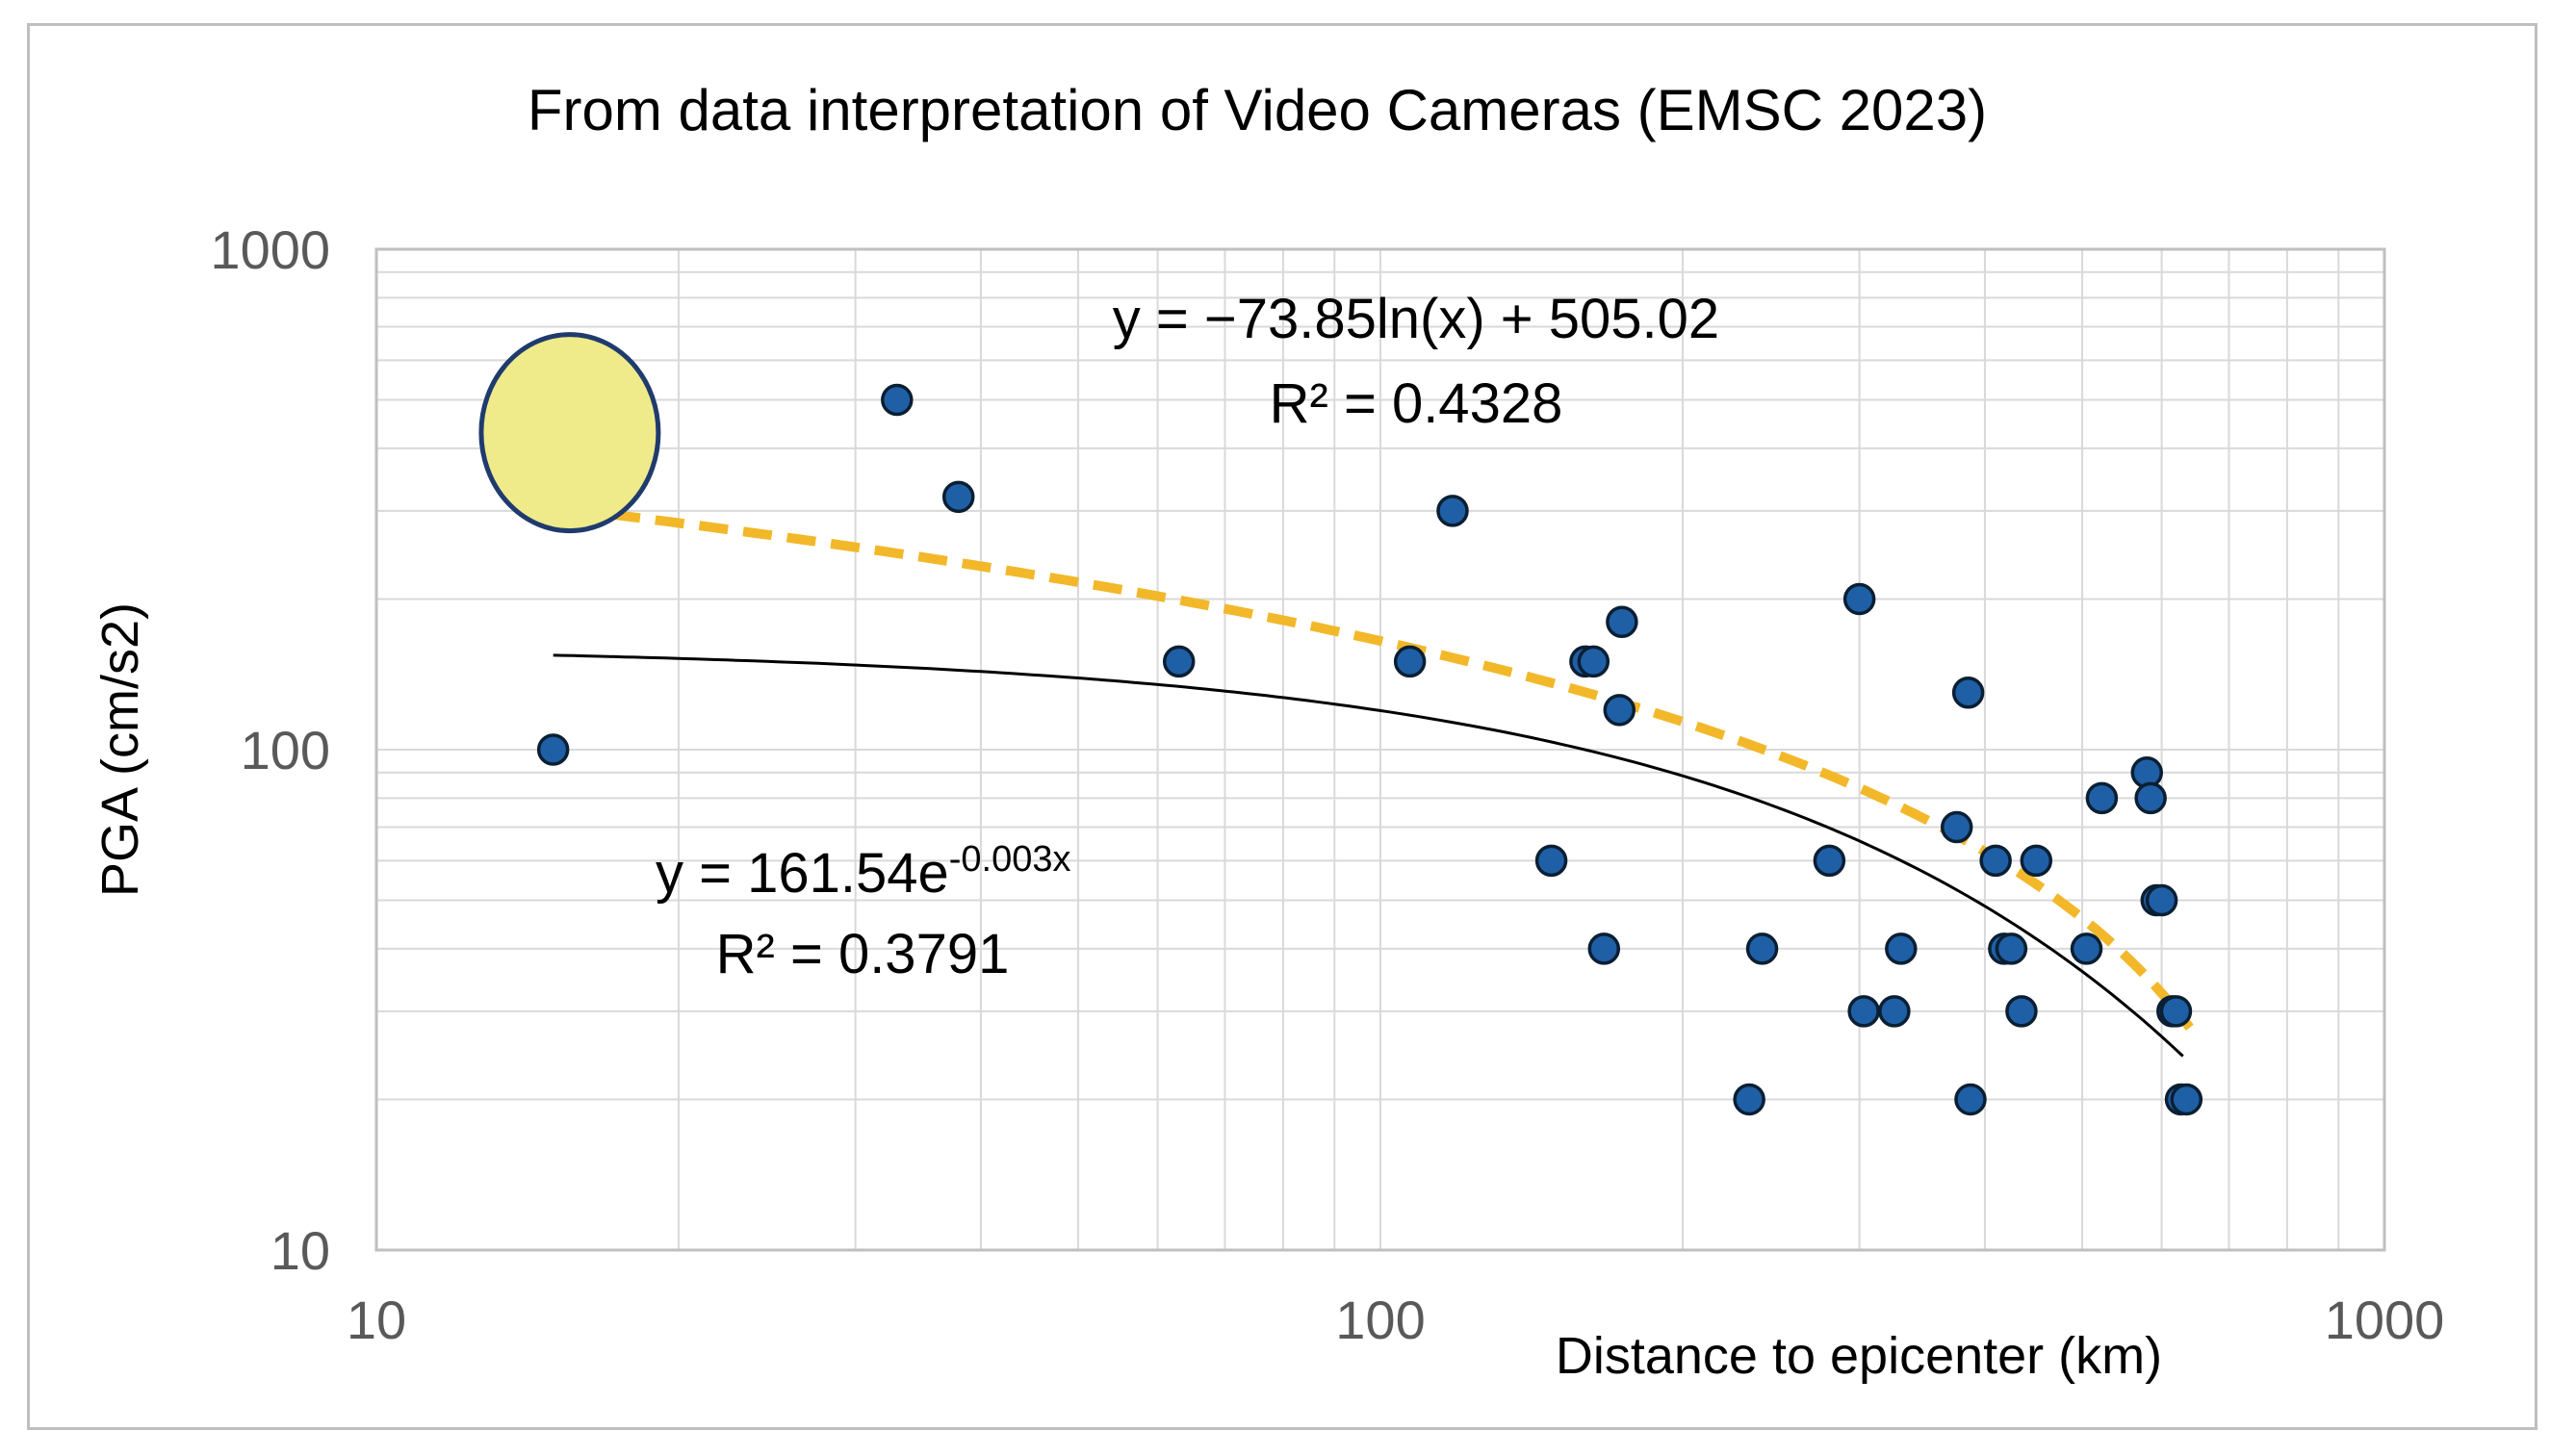 Image resolution: width=2576 pixels, height=1456 pixels. Describe the element at coordinates (300, 1251) in the screenshot. I see `y-tick-label: 10` at that location.